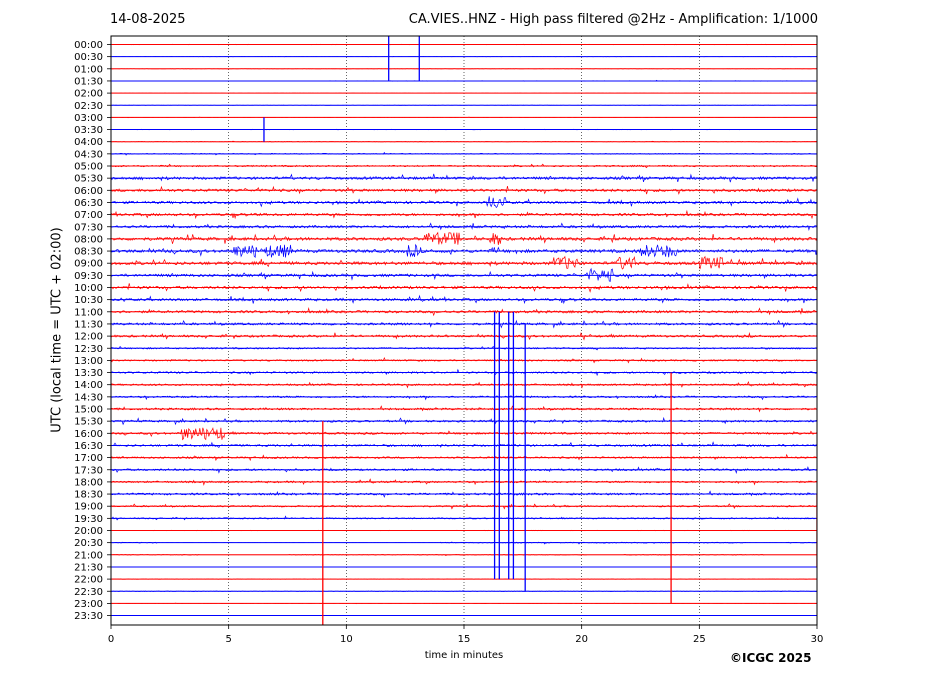 The width and height of the screenshot is (927, 696). Describe the element at coordinates (88, 507) in the screenshot. I see `y-tick-label: 19:00` at that location.